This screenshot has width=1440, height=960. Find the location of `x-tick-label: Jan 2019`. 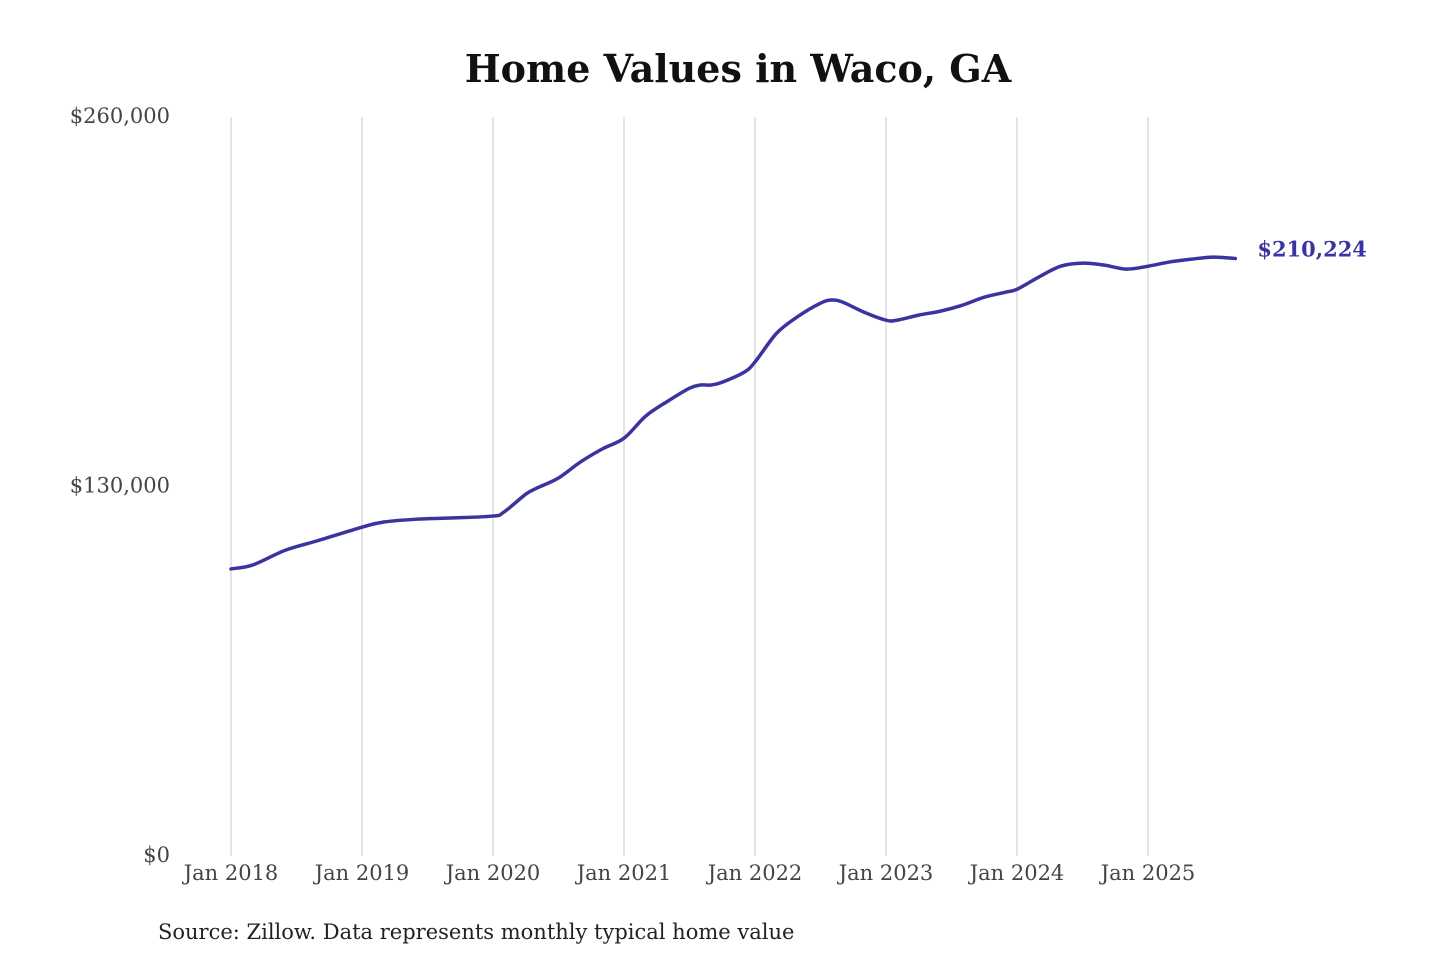

x-tick-label: Jan 2019 is located at coordinates (361, 873).